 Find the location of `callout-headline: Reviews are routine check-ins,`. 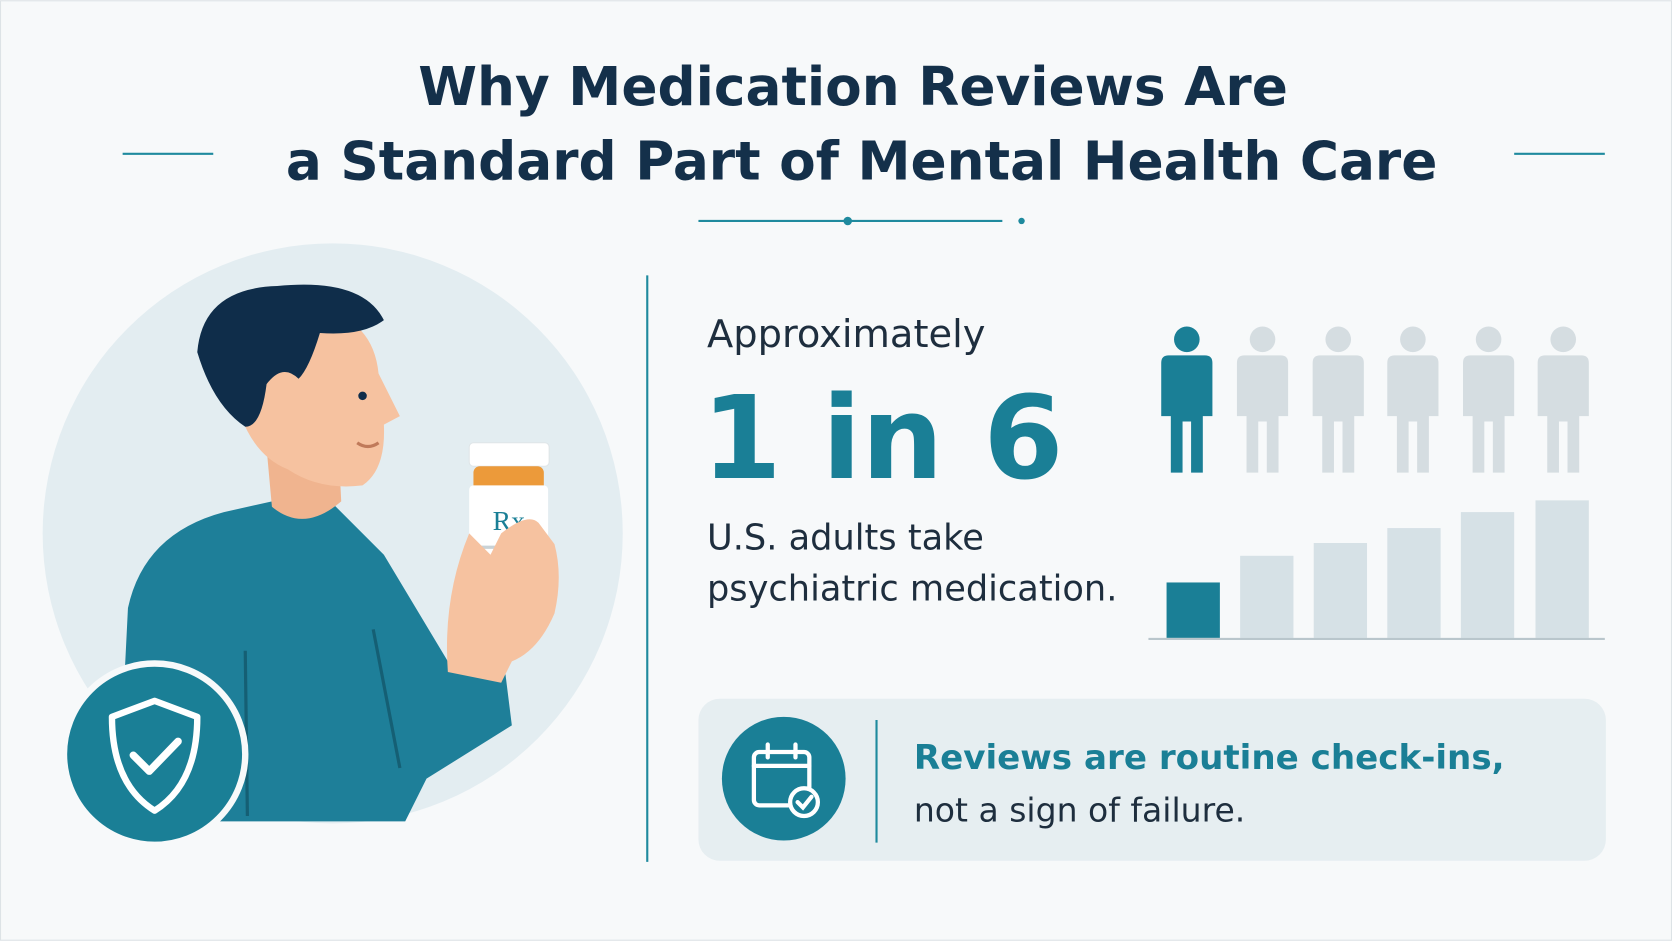

callout-headline: Reviews are routine check-ins, is located at coordinates (1209, 758).